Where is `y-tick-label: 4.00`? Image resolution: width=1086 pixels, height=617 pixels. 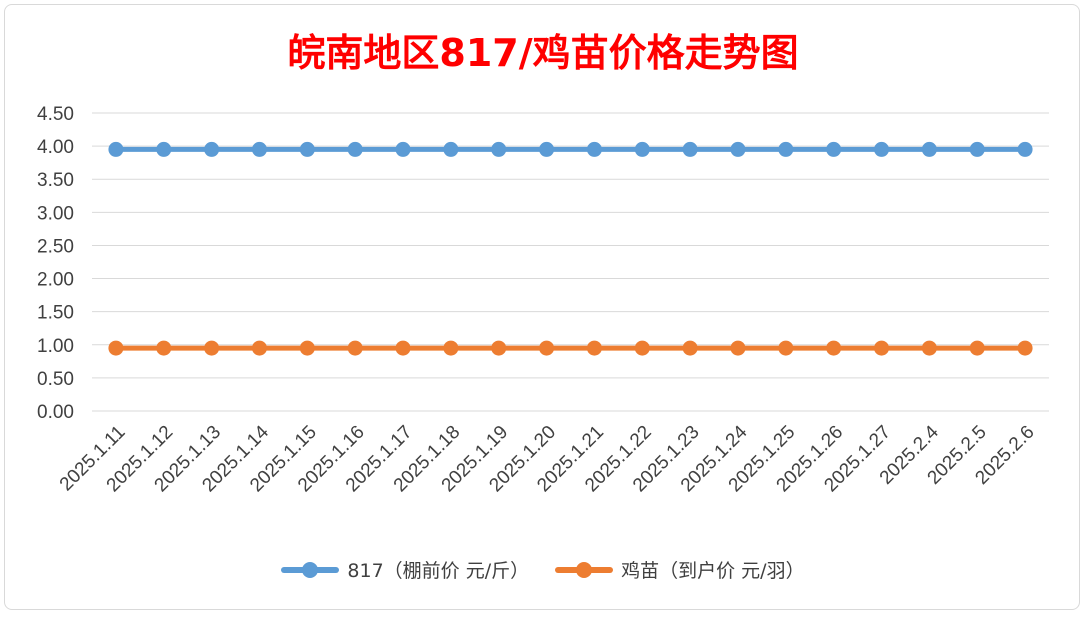 y-tick-label: 4.00 is located at coordinates (55, 147).